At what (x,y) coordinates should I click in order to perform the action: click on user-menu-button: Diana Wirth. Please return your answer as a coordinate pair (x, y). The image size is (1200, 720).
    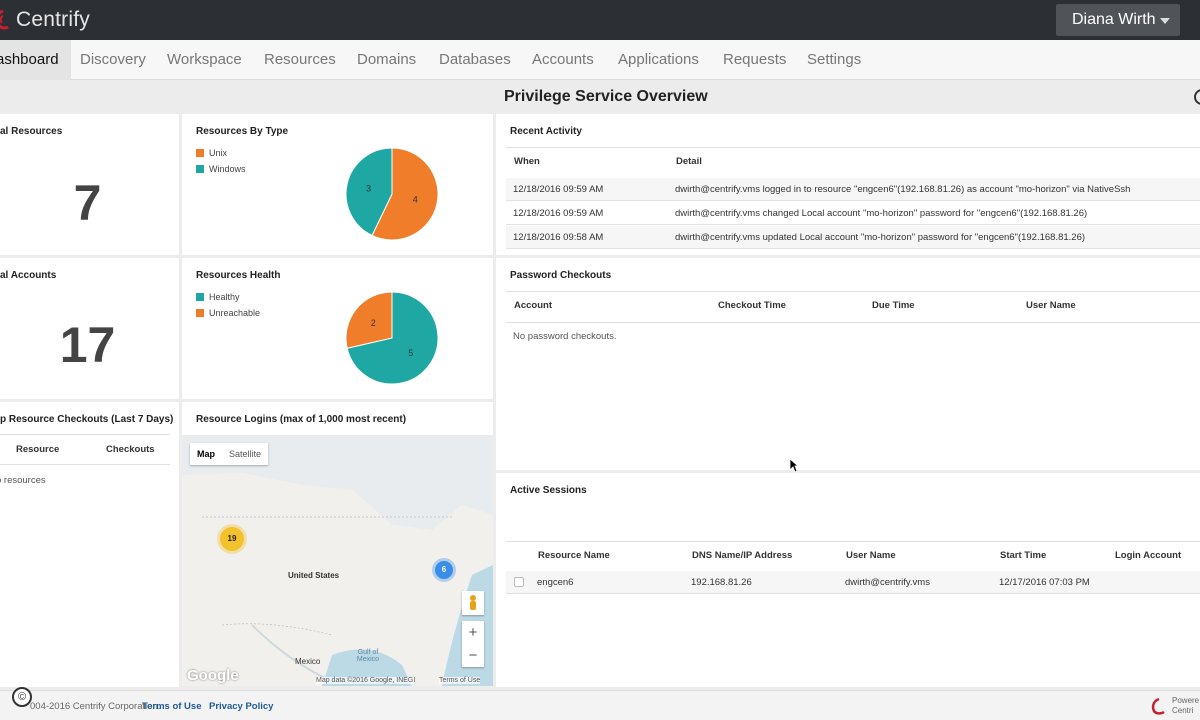
    Looking at the image, I should click on (1118, 20).